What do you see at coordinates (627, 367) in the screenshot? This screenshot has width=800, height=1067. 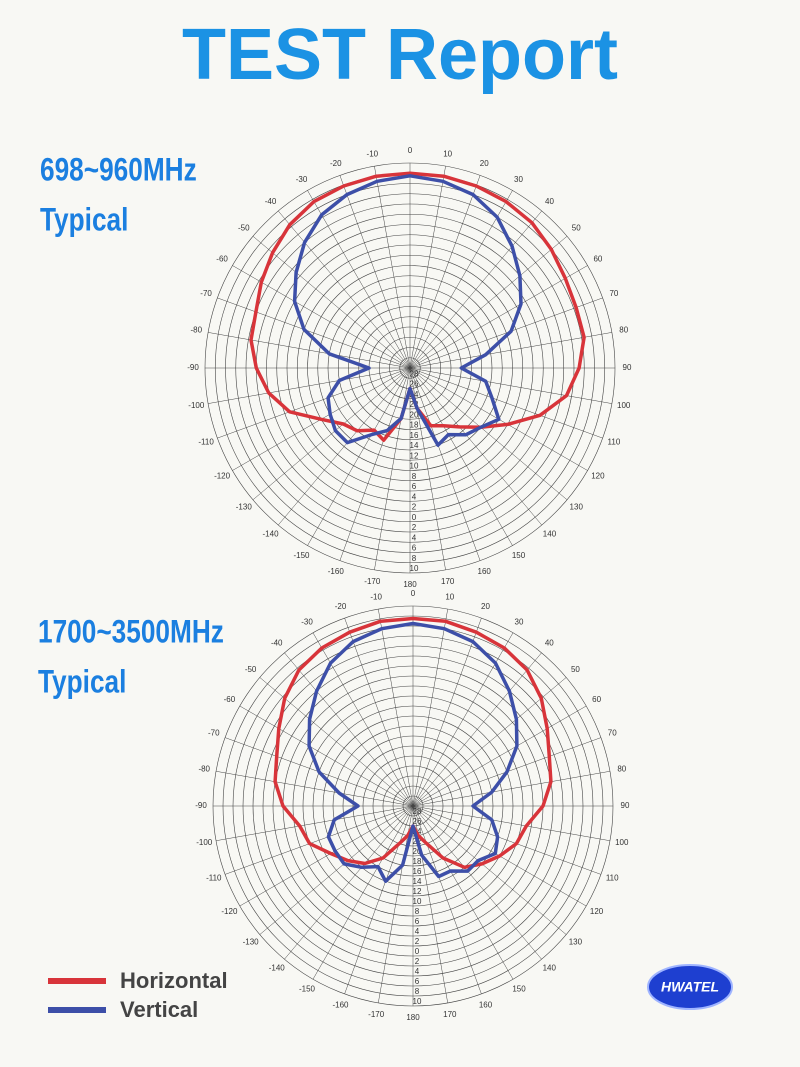 I see `angle-tick-label: 90` at bounding box center [627, 367].